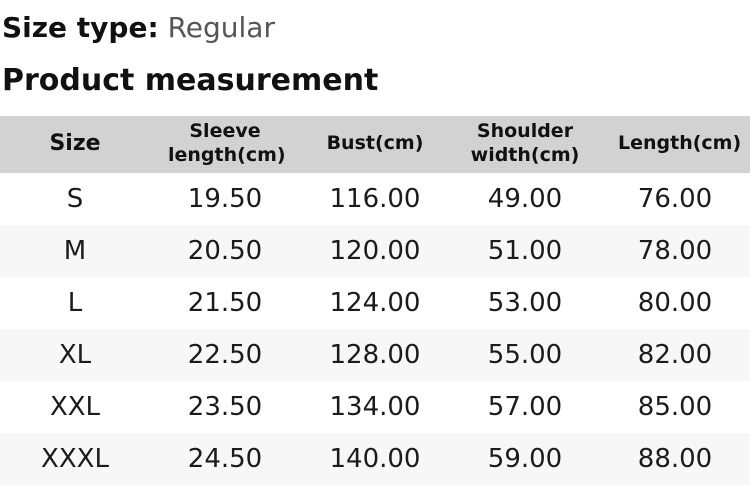 The width and height of the screenshot is (750, 497). I want to click on size-cell: XXXL, so click(75, 458).